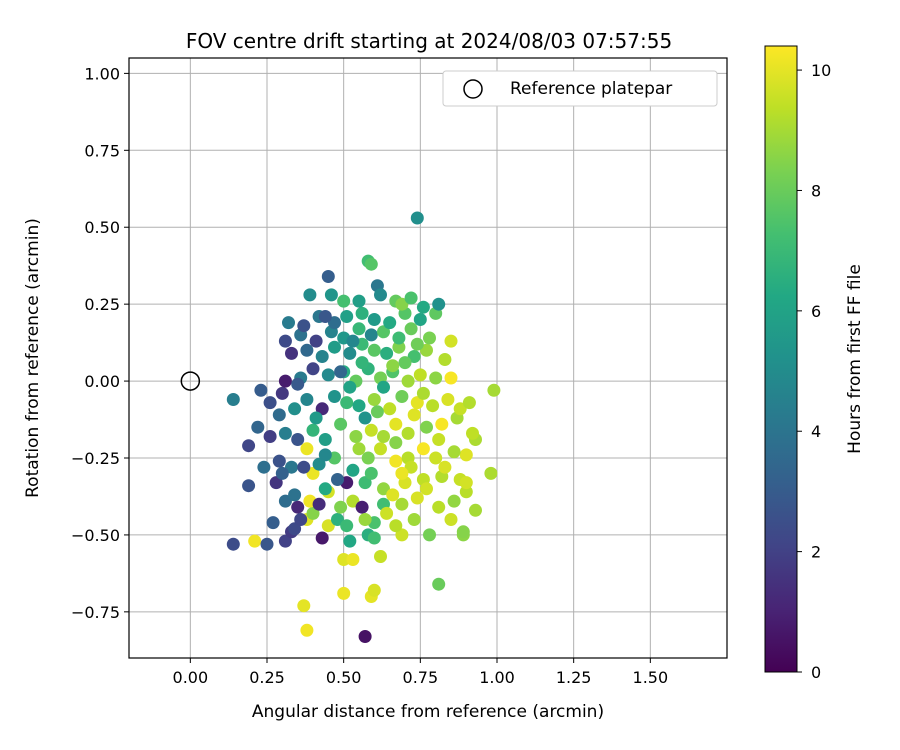 The height and width of the screenshot is (750, 900). Describe the element at coordinates (267, 677) in the screenshot. I see `x-tick-label: 0.25` at that location.